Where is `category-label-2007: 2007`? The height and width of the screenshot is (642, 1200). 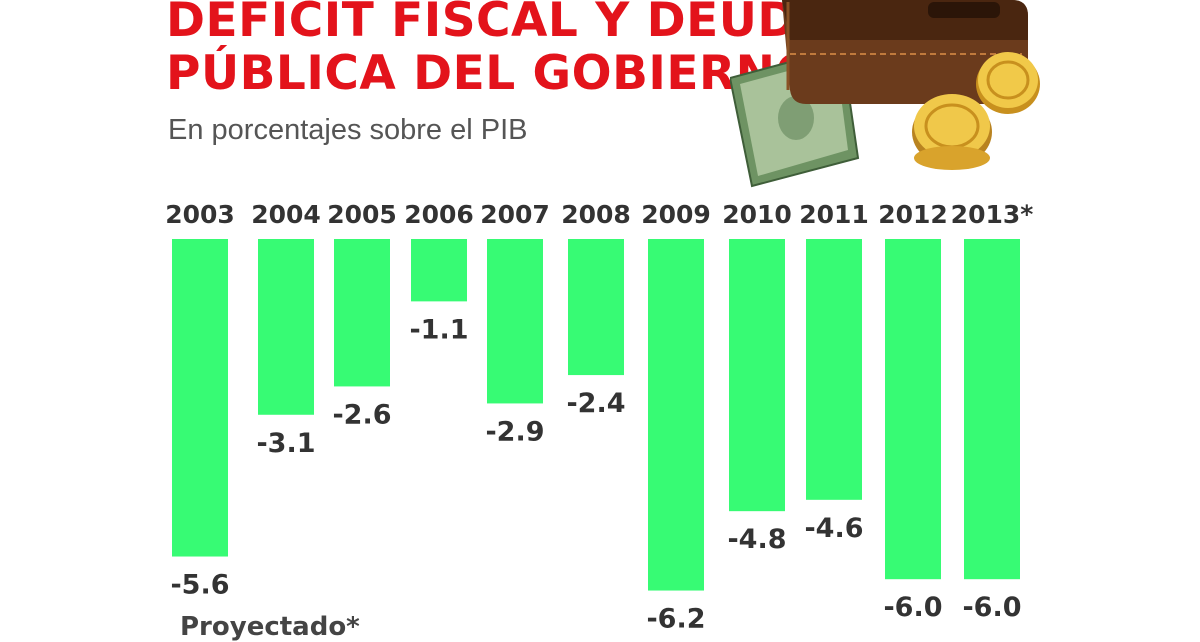 category-label-2007: 2007 is located at coordinates (515, 214).